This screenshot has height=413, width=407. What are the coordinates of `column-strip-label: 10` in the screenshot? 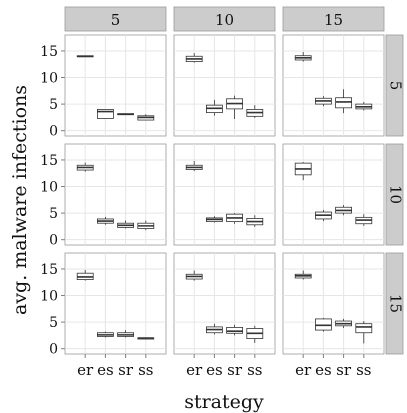 It's located at (224, 20).